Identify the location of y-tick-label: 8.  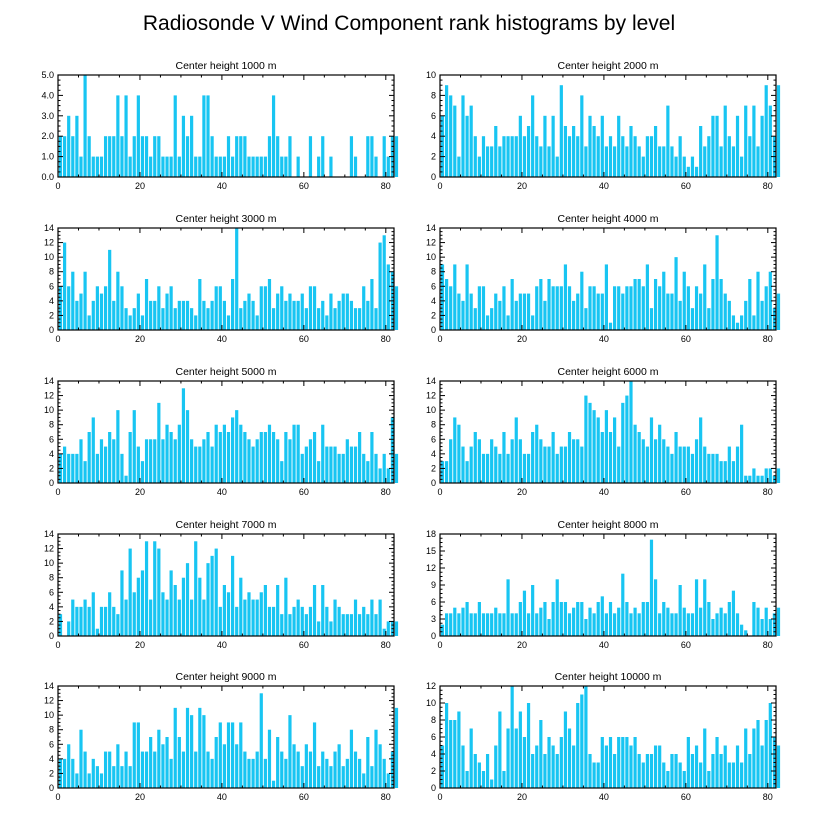
(51, 272).